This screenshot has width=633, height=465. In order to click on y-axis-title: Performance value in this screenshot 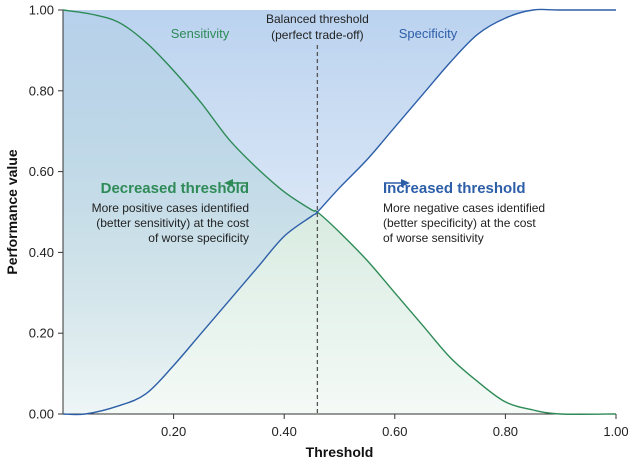, I will do `click(12, 211)`.